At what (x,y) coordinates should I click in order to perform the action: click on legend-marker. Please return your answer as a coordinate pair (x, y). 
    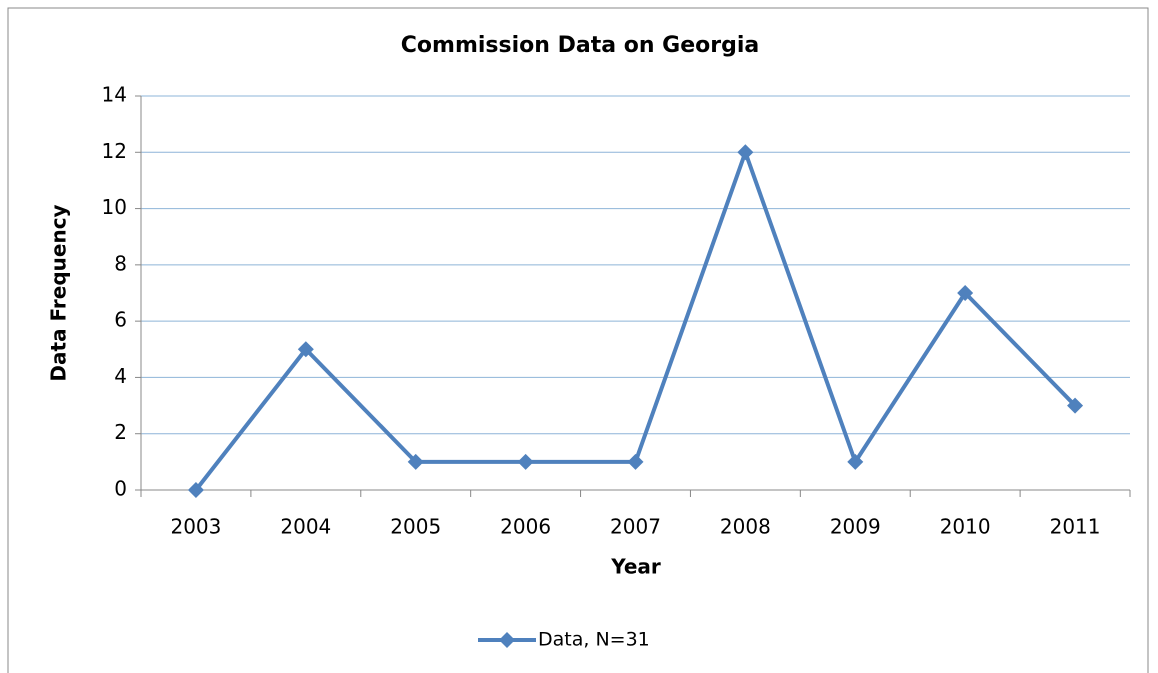
    Looking at the image, I should click on (507, 640).